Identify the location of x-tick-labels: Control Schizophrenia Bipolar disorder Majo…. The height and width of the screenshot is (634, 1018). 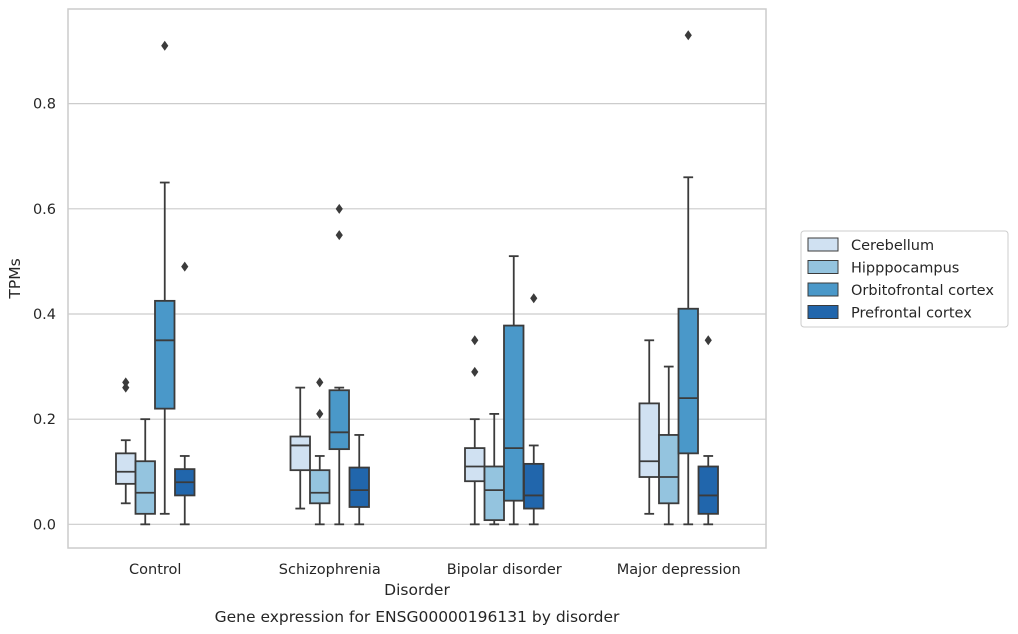
(435, 570).